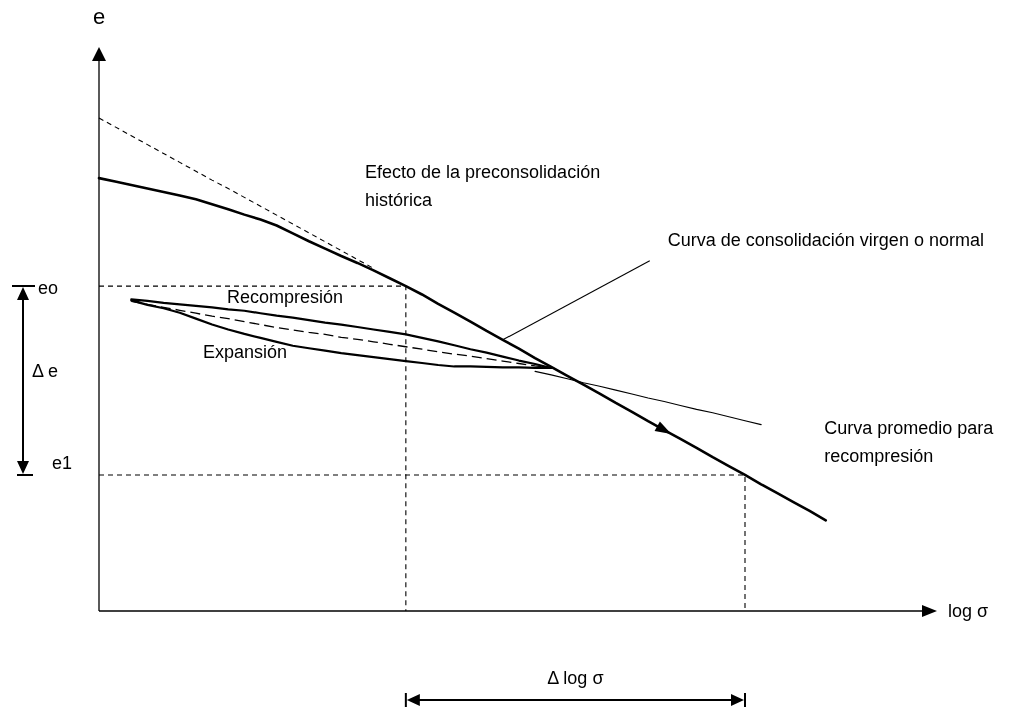 The width and height of the screenshot is (1023, 711). What do you see at coordinates (285, 297) in the screenshot?
I see `annotation: Recompresión` at bounding box center [285, 297].